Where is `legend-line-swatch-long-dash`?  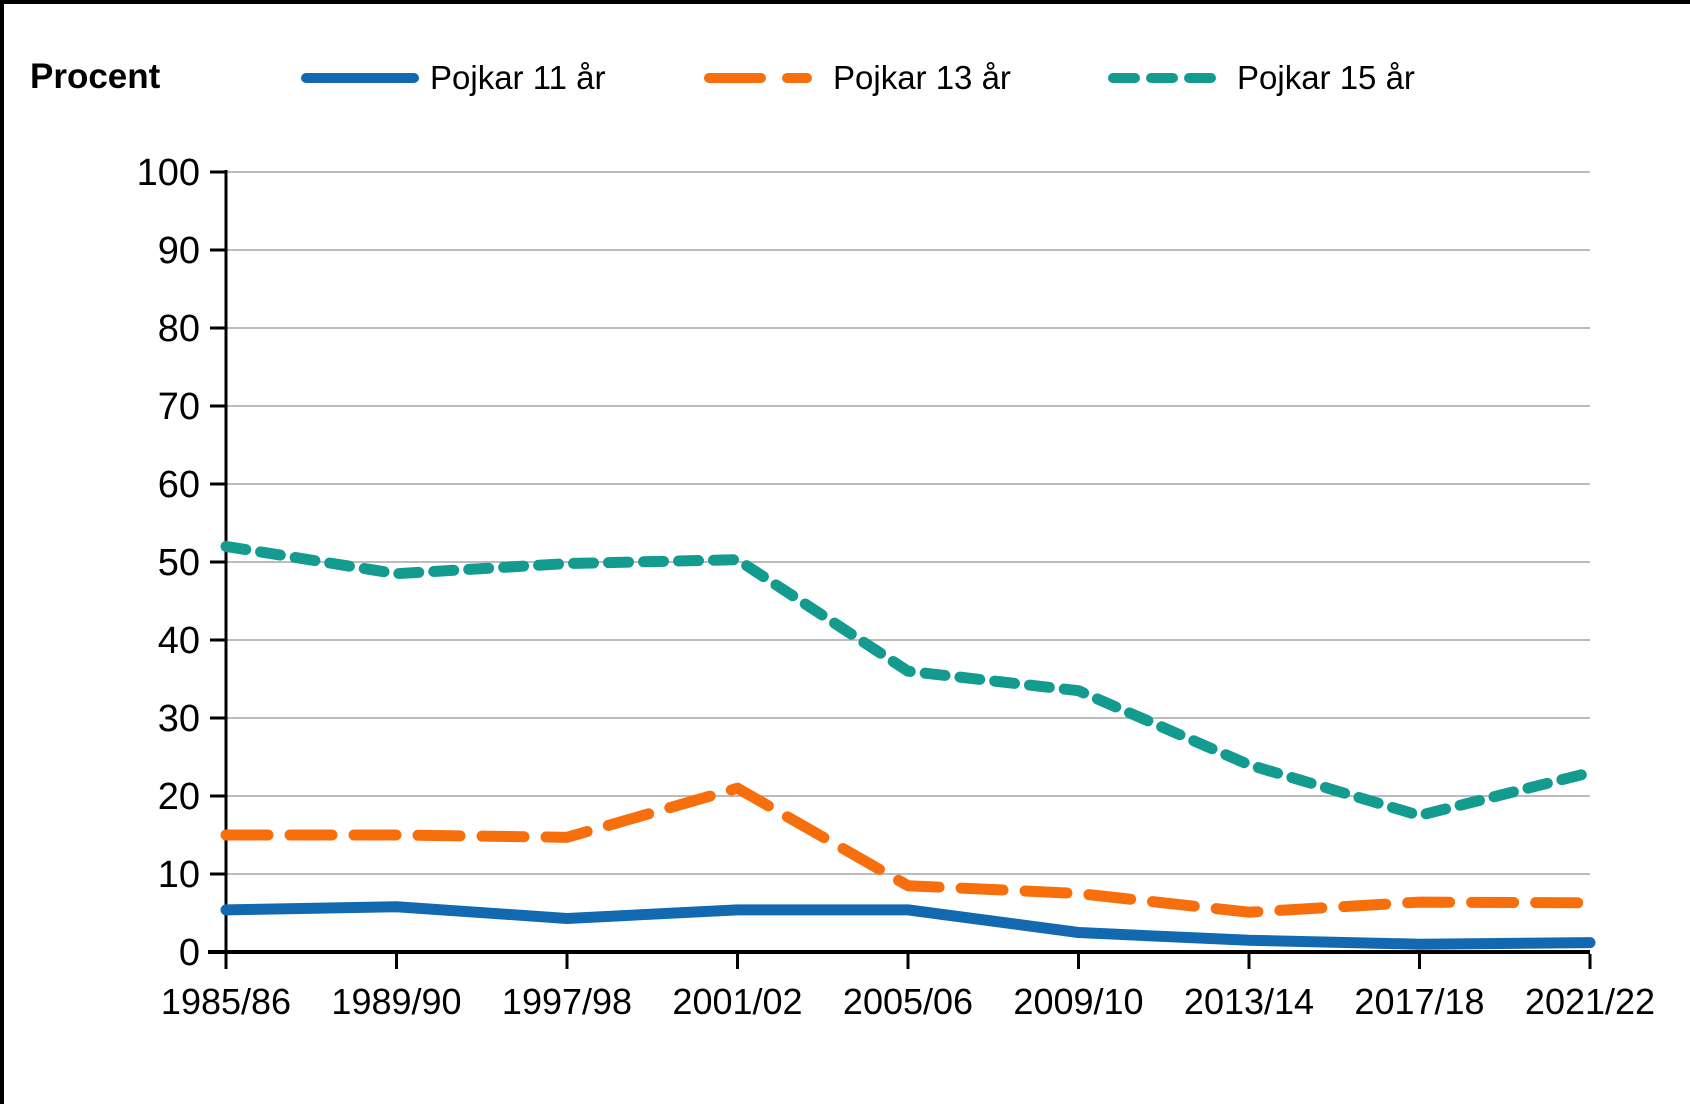 legend-line-swatch-long-dash is located at coordinates (764, 78).